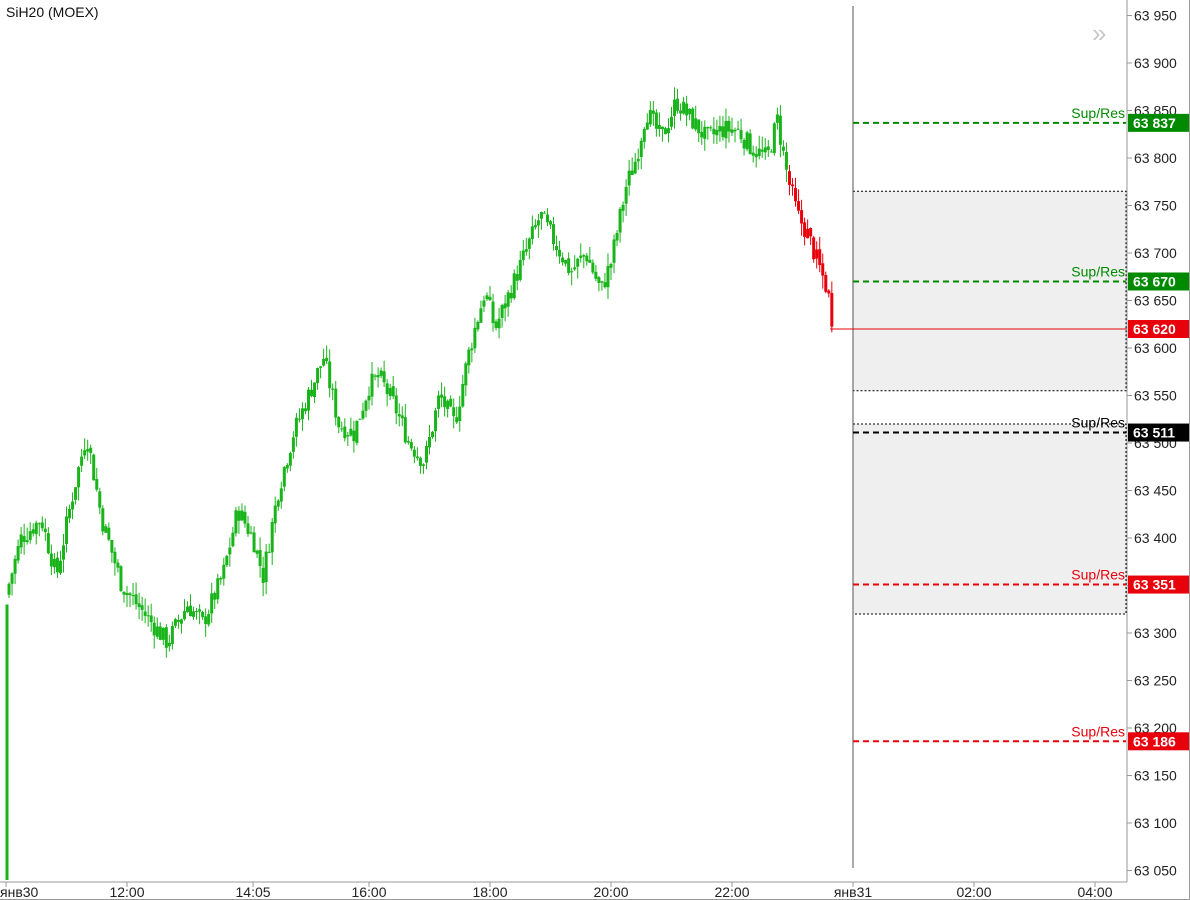 Image resolution: width=1190 pixels, height=900 pixels. What do you see at coordinates (1098, 731) in the screenshot?
I see `level-name-5: Sup/Res` at bounding box center [1098, 731].